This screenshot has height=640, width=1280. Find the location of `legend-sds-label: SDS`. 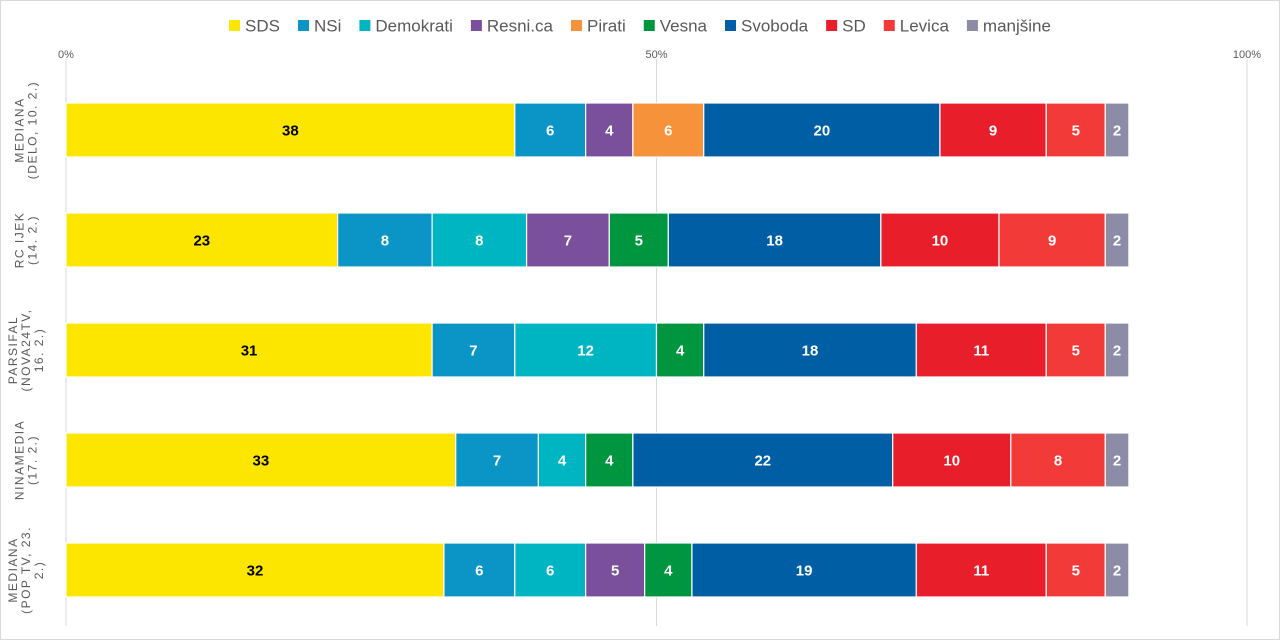

legend-sds-label: SDS is located at coordinates (262, 26).